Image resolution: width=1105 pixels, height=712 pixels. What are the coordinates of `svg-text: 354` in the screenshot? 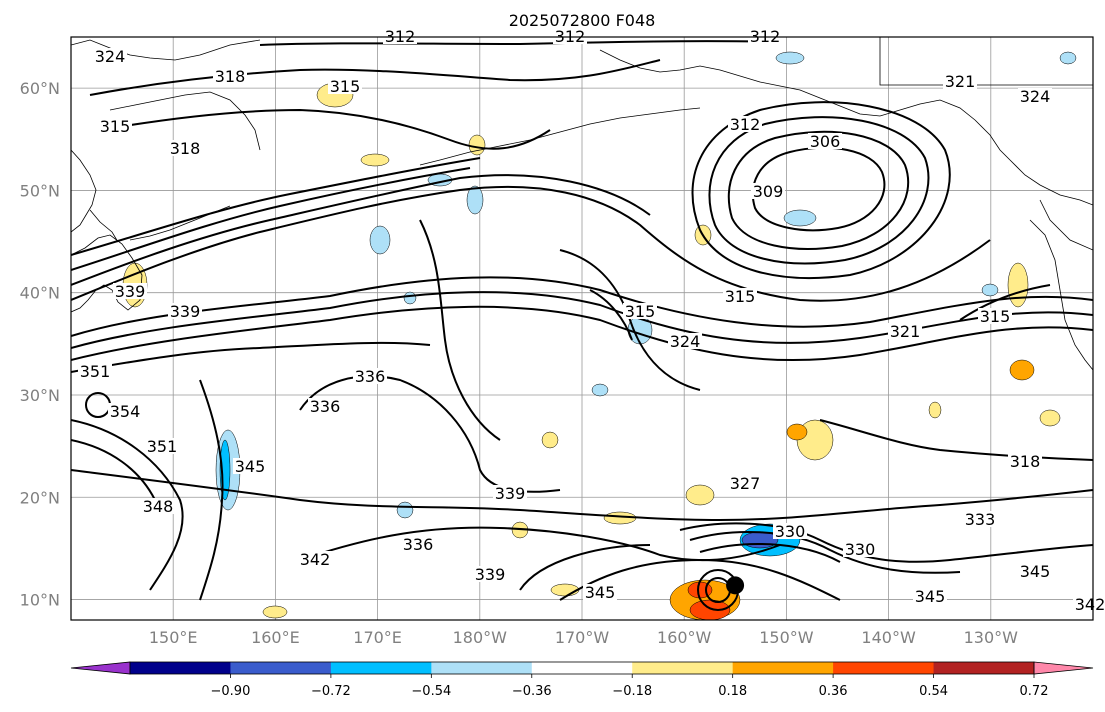 It's located at (125, 411).